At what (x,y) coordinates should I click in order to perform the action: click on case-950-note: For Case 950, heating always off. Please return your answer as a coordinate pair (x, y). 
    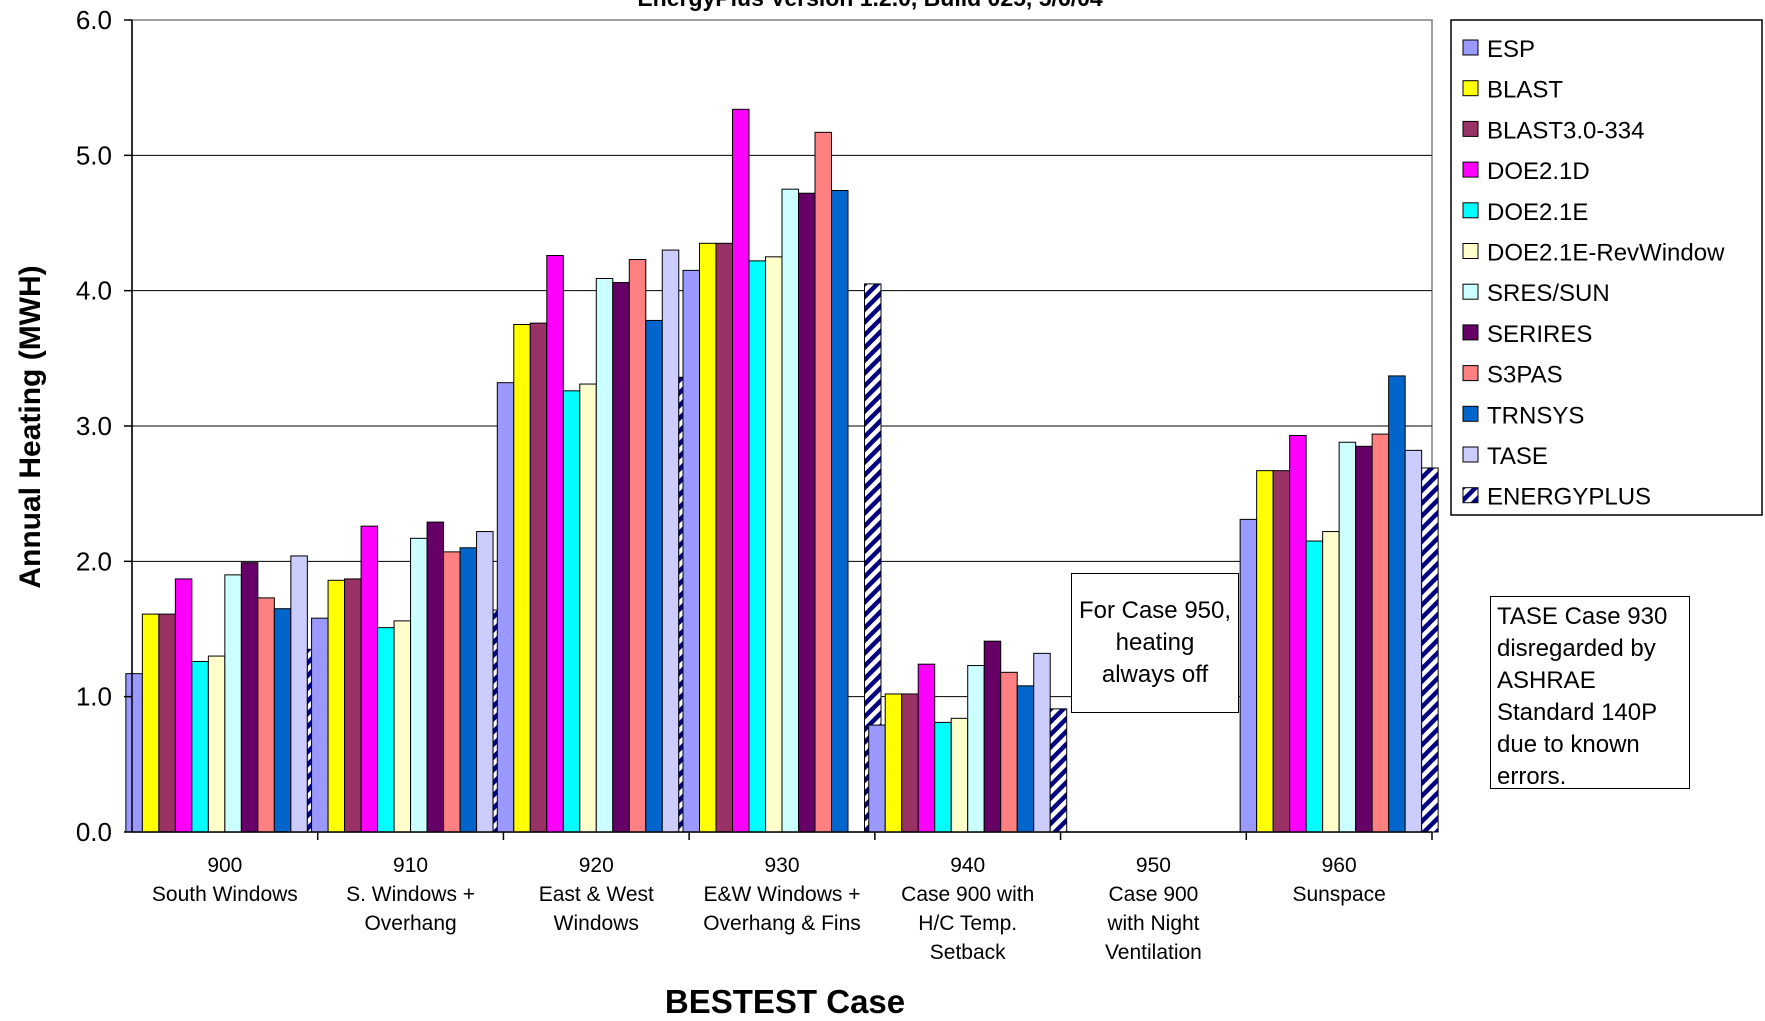
    Looking at the image, I should click on (1155, 643).